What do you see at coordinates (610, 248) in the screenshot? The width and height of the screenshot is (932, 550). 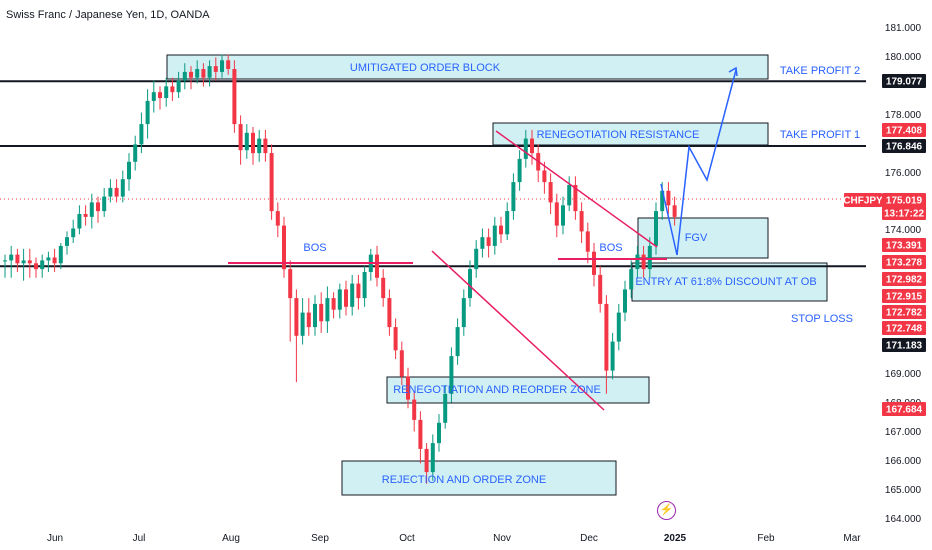 I see `bos-label-right: BOS` at bounding box center [610, 248].